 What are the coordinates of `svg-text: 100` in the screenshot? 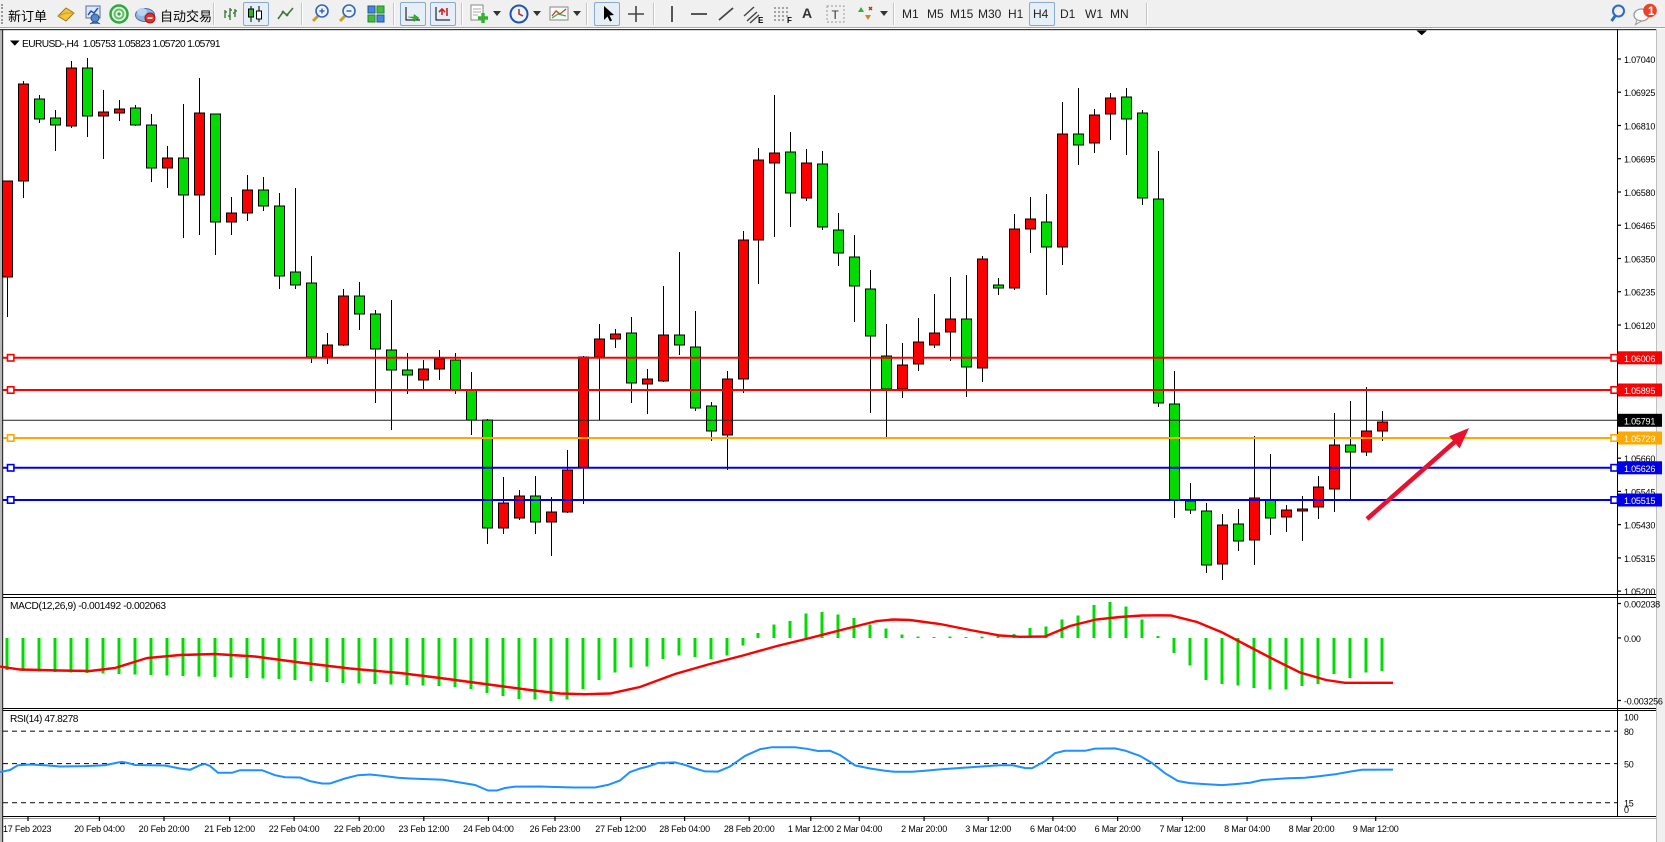 It's located at (1631, 717).